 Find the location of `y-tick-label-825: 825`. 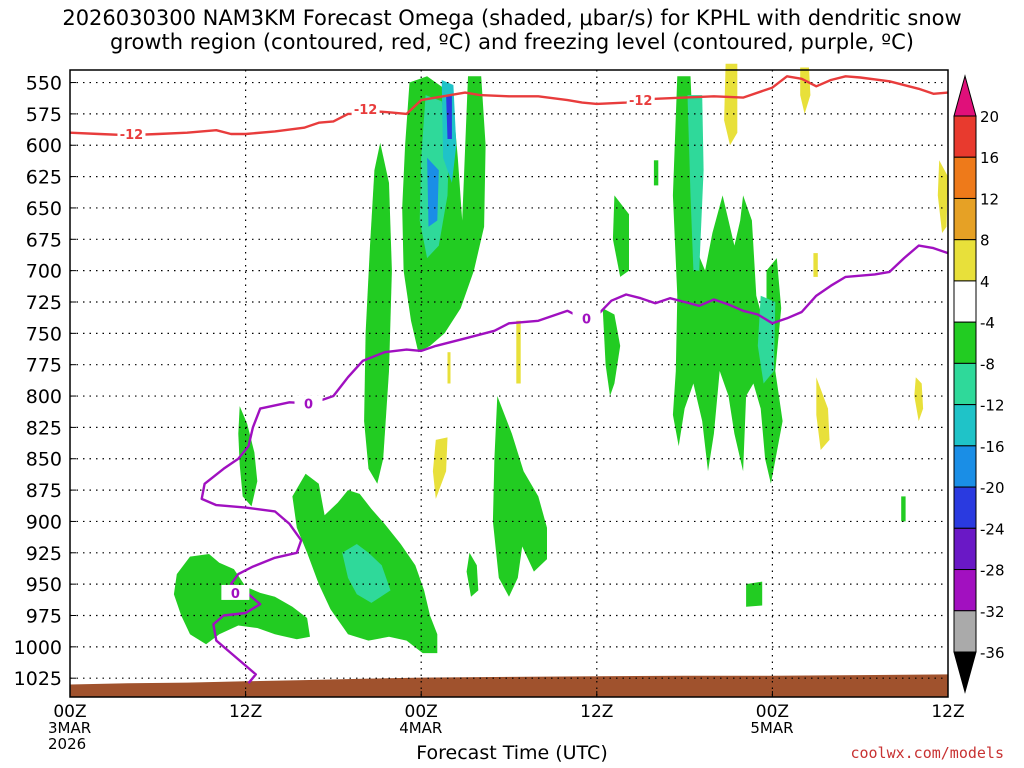

y-tick-label-825: 825 is located at coordinates (44, 428).